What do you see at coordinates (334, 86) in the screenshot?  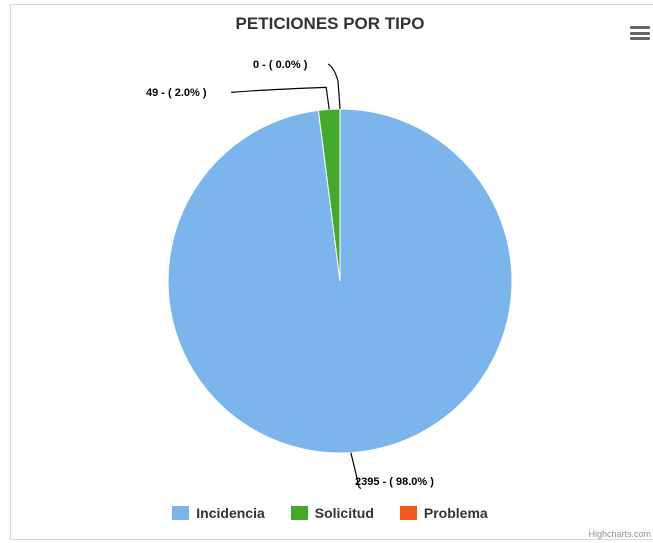 I see `connector-problema` at bounding box center [334, 86].